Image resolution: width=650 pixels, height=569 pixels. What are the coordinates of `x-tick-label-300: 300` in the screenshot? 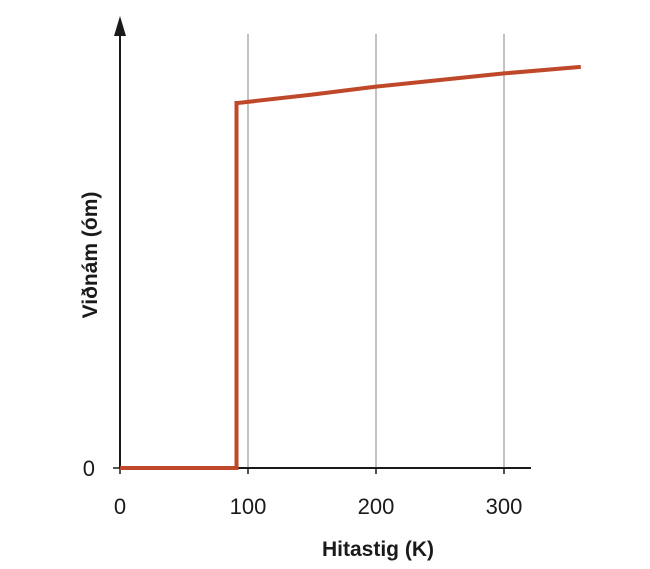 It's located at (504, 506).